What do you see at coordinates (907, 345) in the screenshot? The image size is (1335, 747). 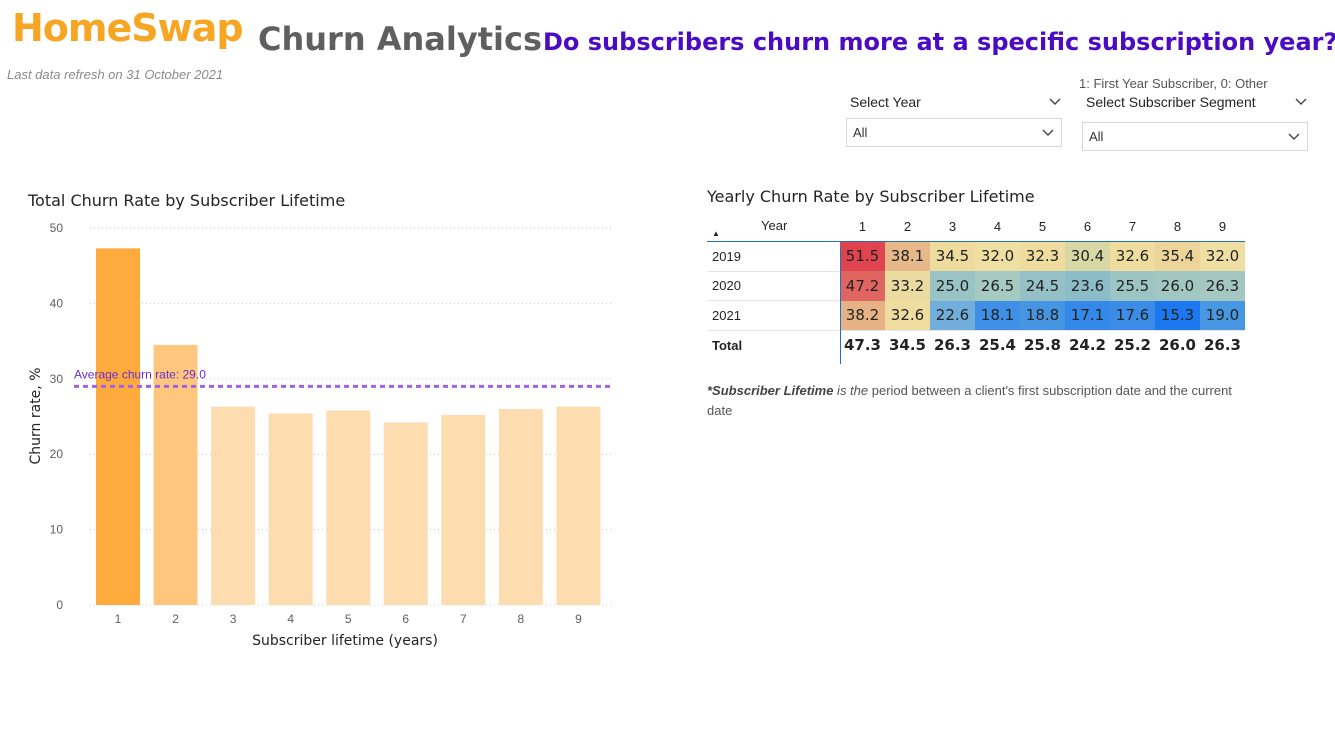 I see `matrix-total-cell: 34.5` at bounding box center [907, 345].